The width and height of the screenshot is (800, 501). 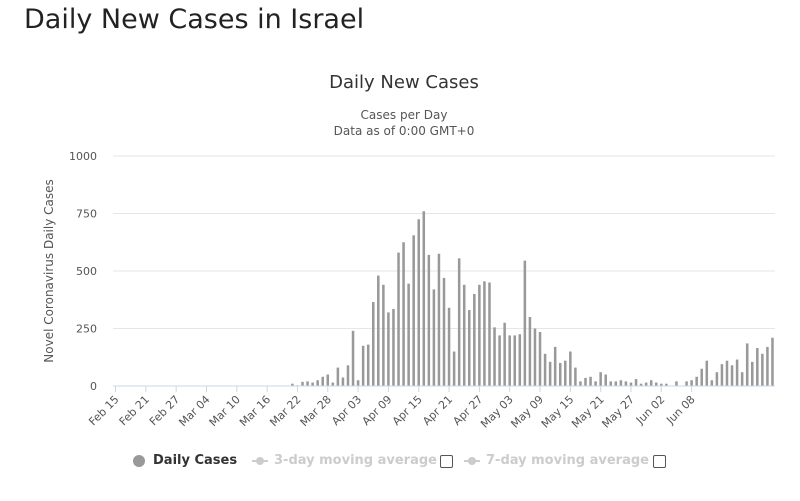 I want to click on legend-item-3-day-average: 3-day moving average, so click(x=344, y=460).